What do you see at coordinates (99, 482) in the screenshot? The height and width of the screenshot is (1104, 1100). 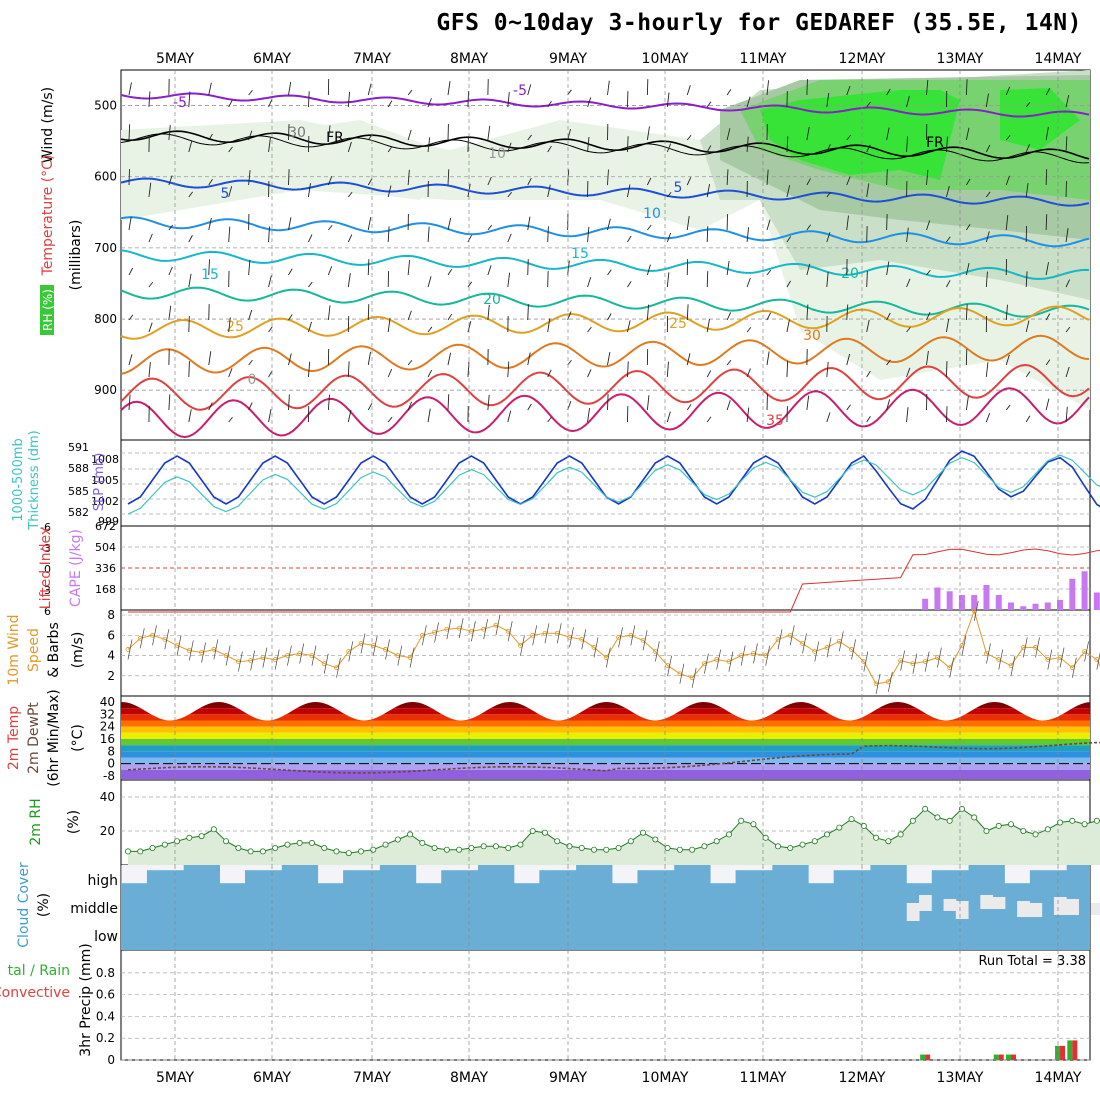 I see `slp-label: SLP (mb)` at bounding box center [99, 482].